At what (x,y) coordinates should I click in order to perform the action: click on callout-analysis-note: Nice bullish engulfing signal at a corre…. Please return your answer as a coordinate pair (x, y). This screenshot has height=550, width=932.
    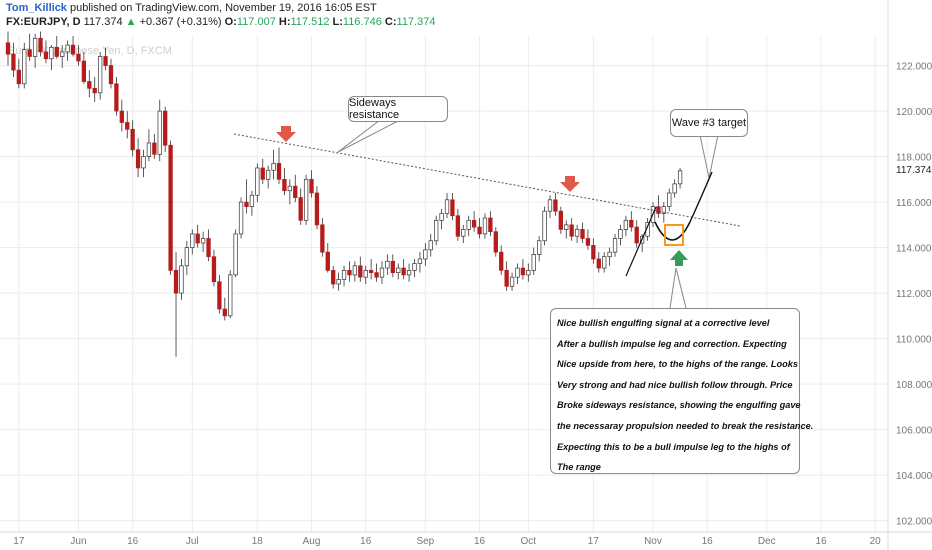
    Looking at the image, I should click on (681, 391).